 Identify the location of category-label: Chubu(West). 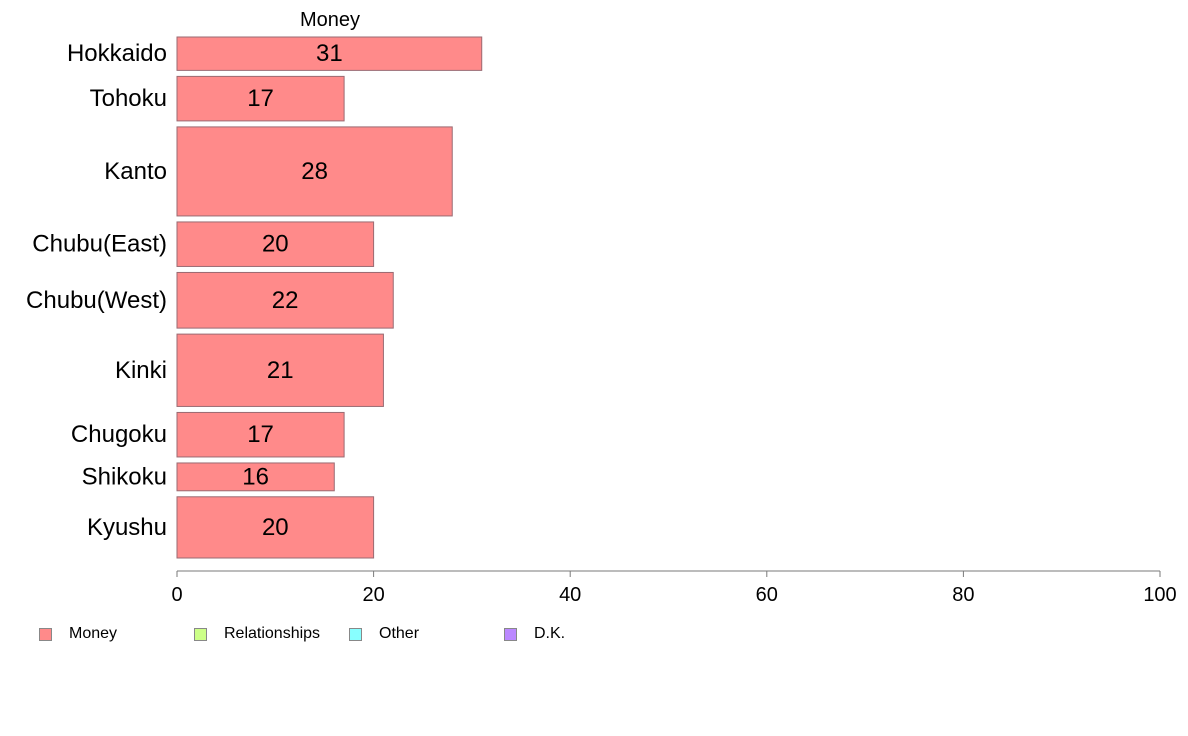
(96, 300).